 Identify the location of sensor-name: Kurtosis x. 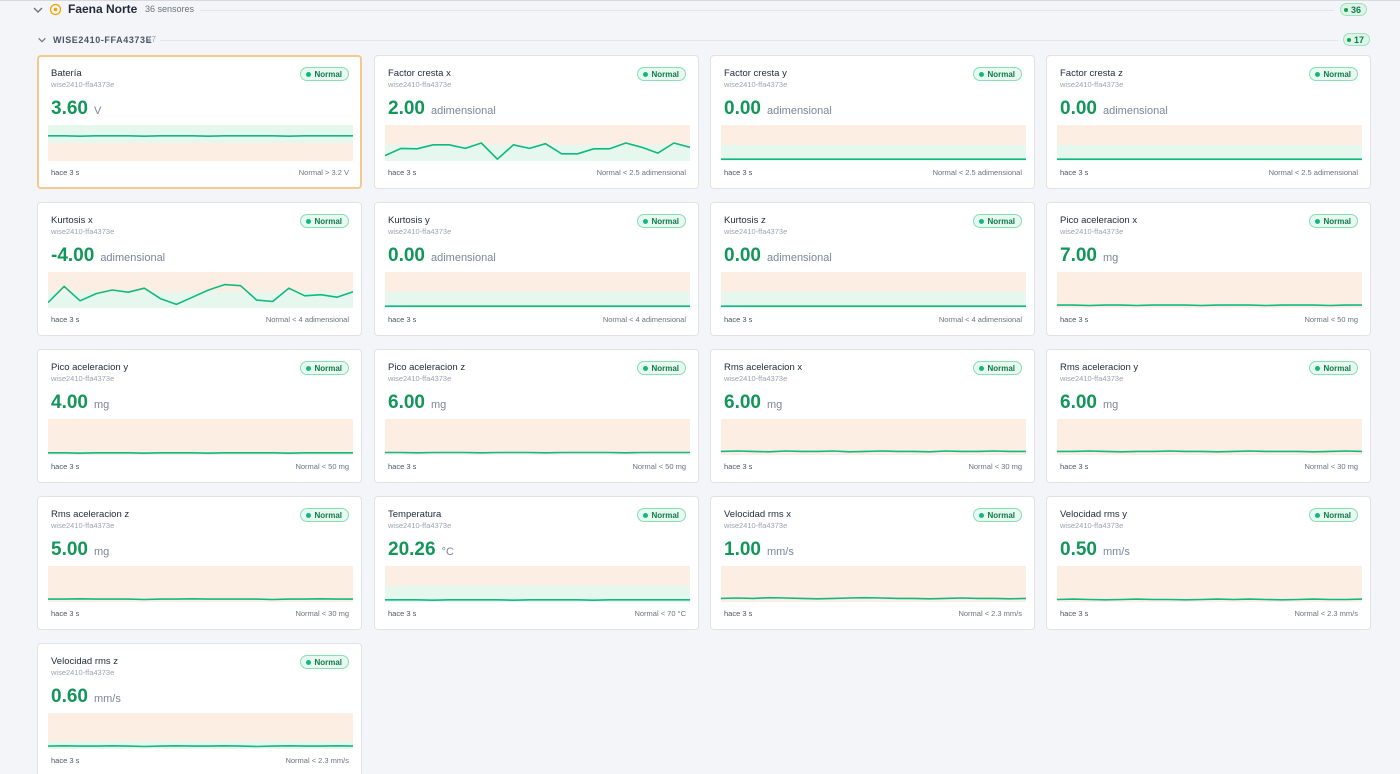
(72, 220).